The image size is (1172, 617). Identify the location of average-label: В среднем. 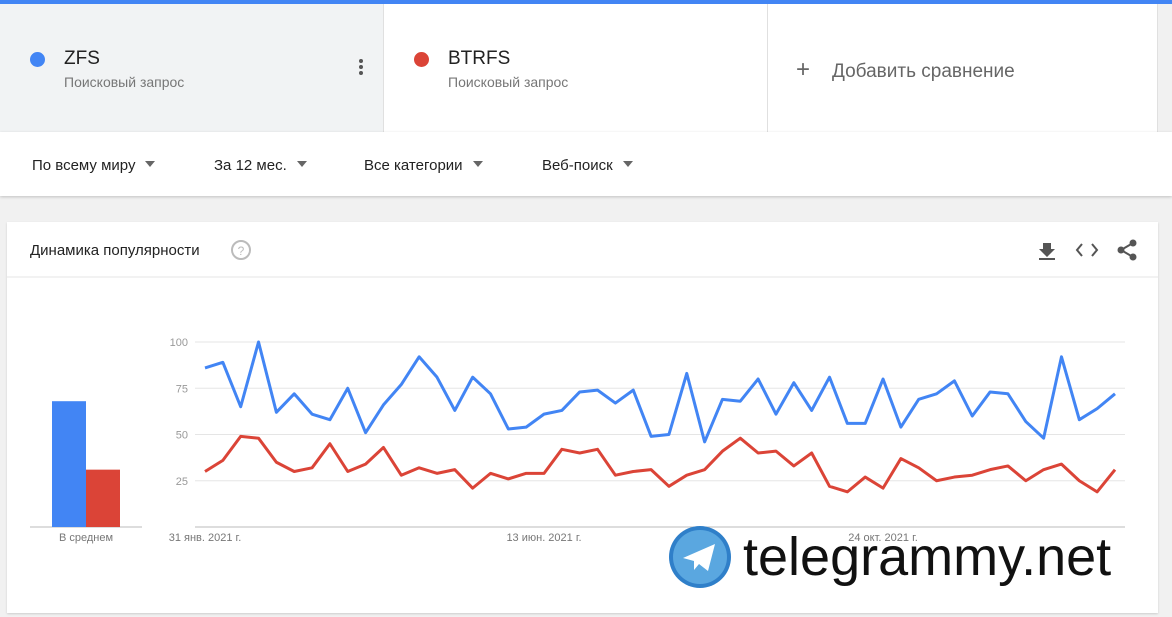
(86, 538).